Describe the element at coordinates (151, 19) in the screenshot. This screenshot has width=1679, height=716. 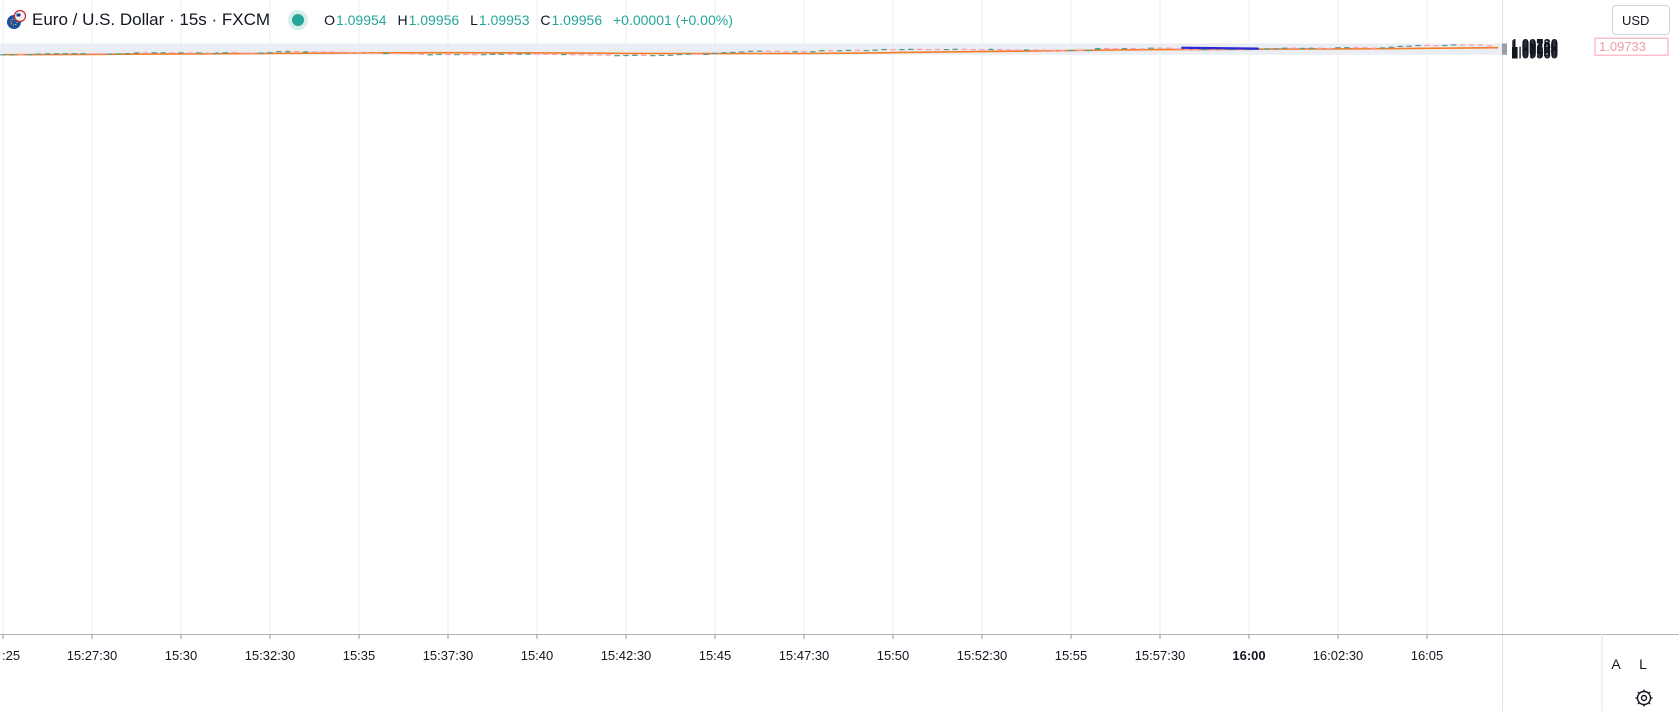
I see `symbol-title: Euro / U.S. Dollar · 15s · FXCM` at that location.